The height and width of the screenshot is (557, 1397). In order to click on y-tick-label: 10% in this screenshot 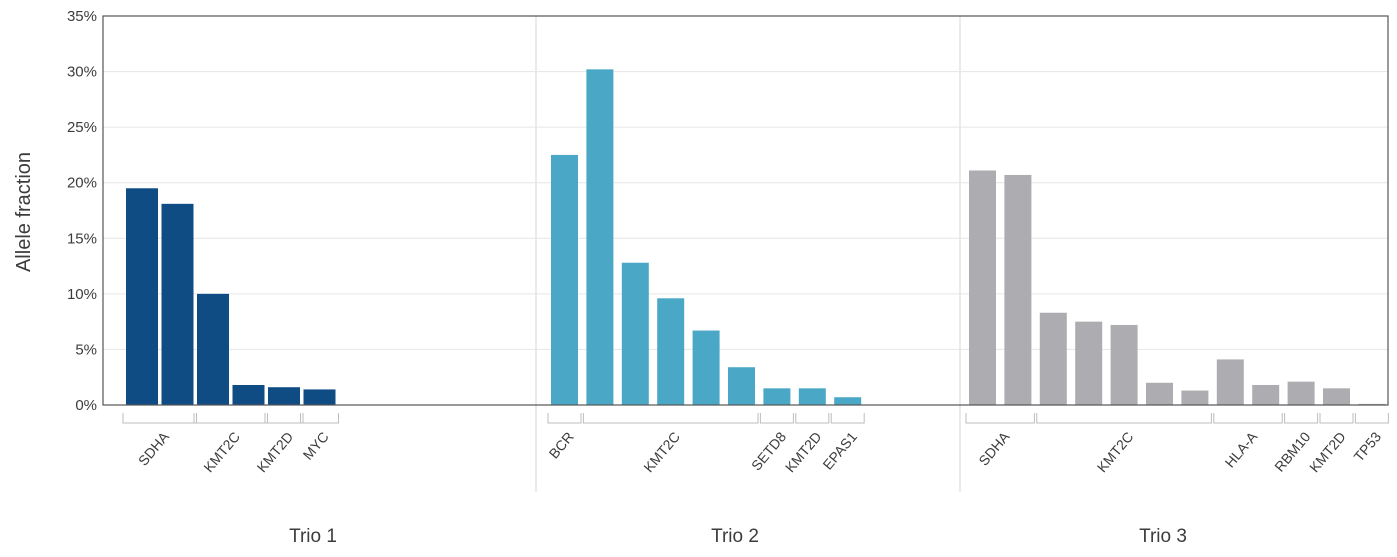, I will do `click(82, 294)`.